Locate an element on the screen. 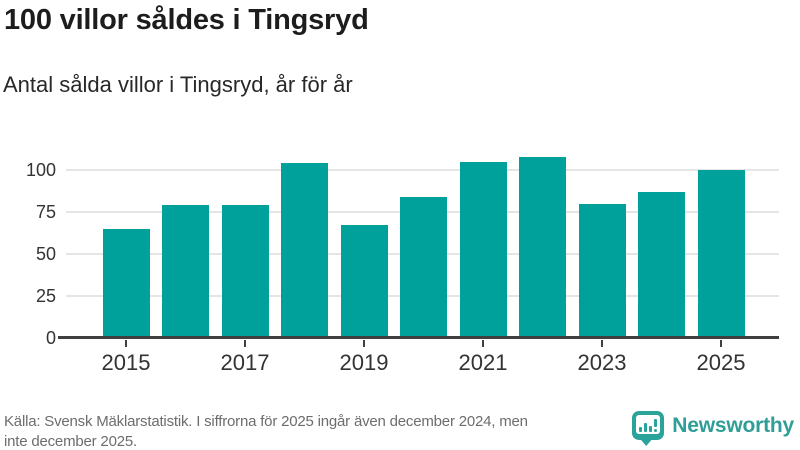  chart-subtitle: Antal sålda villor i Tingsryd, år för år is located at coordinates (178, 84).